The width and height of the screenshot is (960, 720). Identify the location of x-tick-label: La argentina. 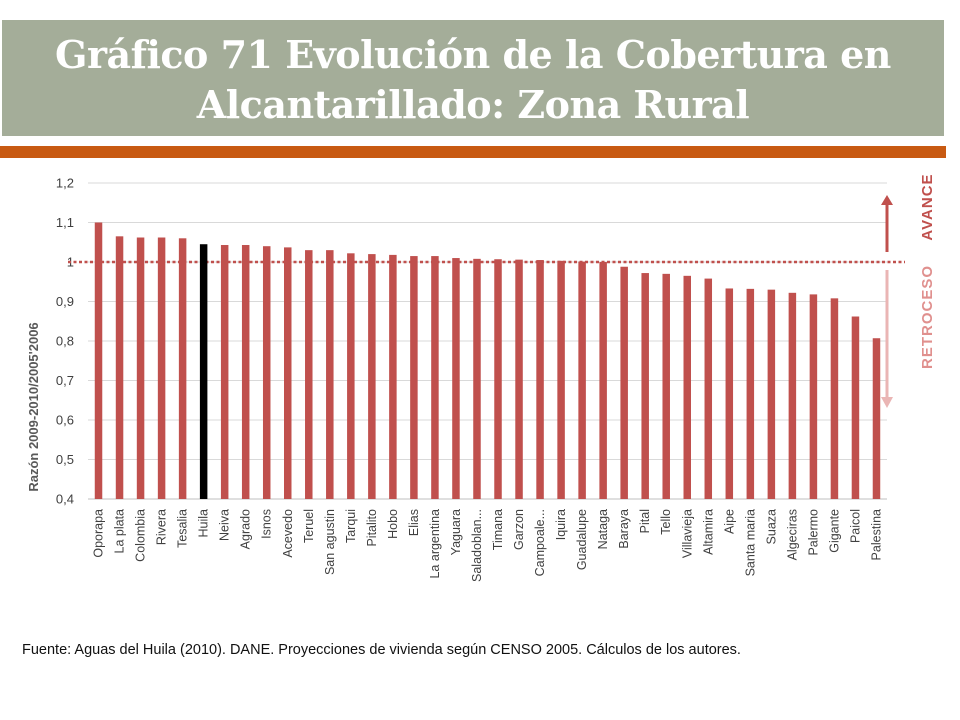
(435, 544).